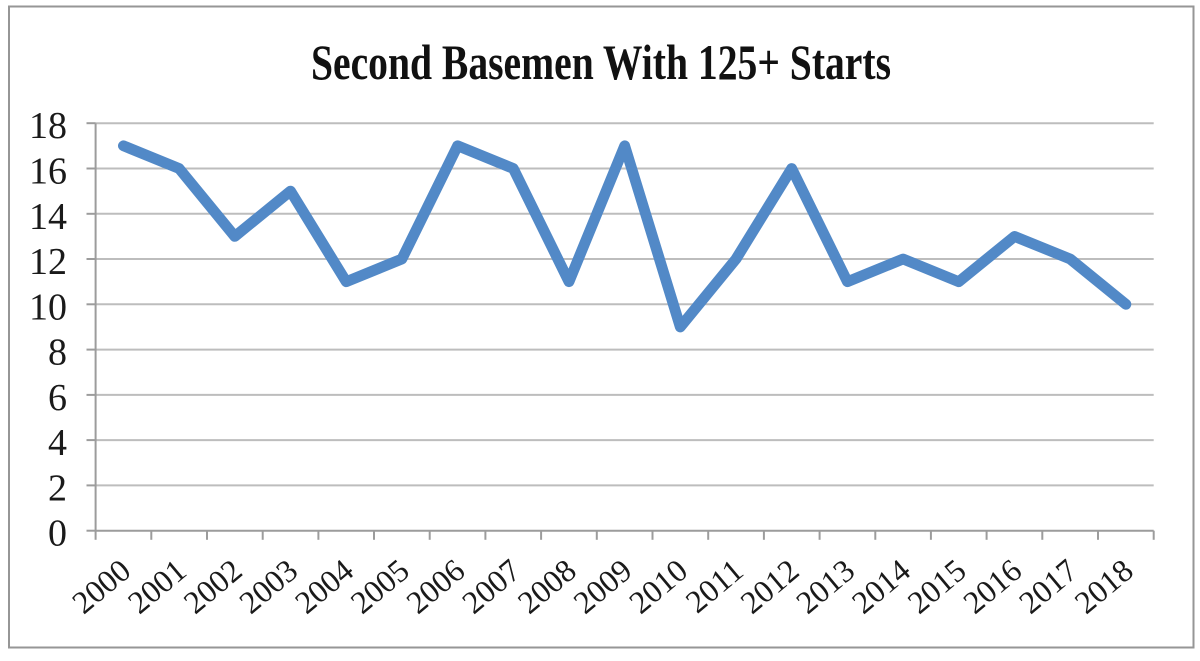 This screenshot has width=1200, height=661. I want to click on svg-text: 16, so click(48, 172).